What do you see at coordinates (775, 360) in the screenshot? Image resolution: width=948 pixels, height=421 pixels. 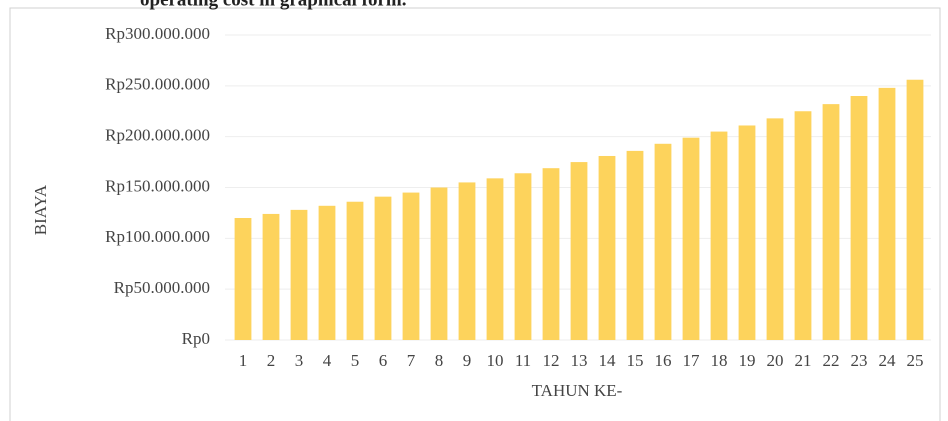 I see `x-tick-label: 20` at bounding box center [775, 360].